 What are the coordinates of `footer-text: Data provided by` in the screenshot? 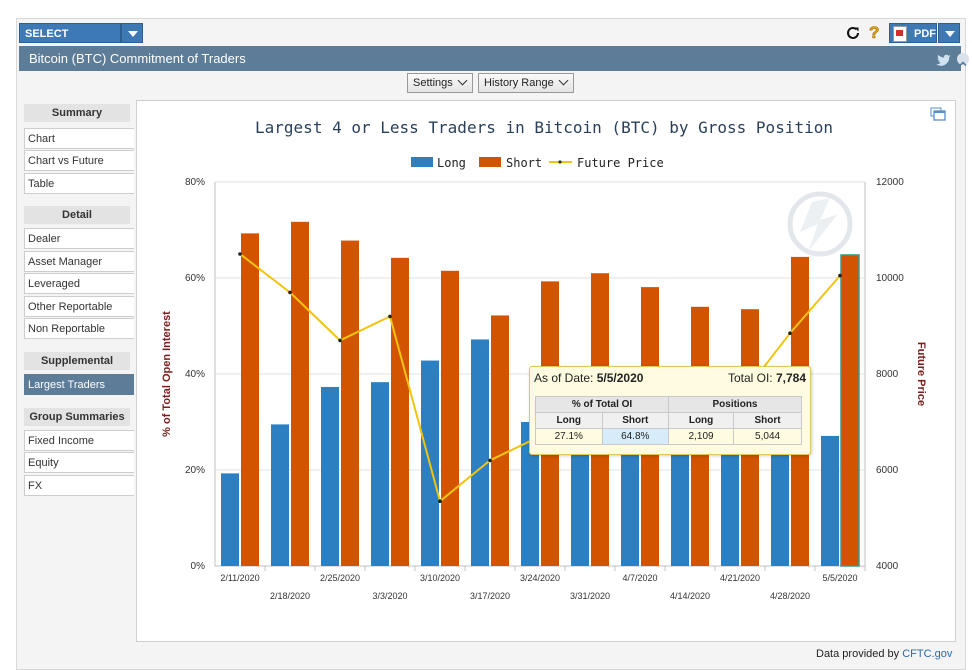 It's located at (858, 654).